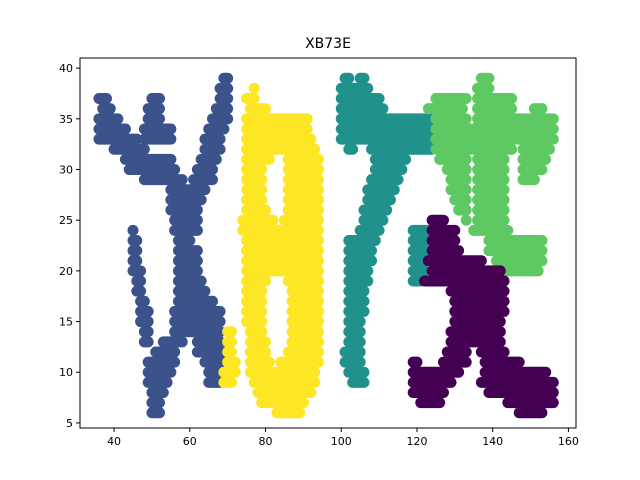  Describe the element at coordinates (66, 322) in the screenshot. I see `y-tick-label-2: 15` at that location.